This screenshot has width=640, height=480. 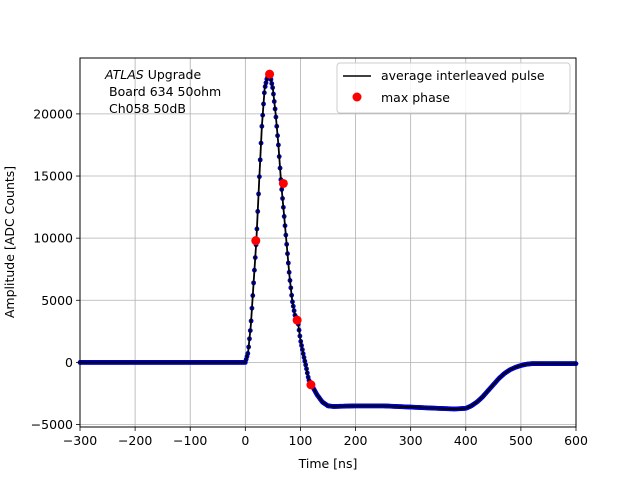 I want to click on x-tick-label: 600, so click(x=576, y=440).